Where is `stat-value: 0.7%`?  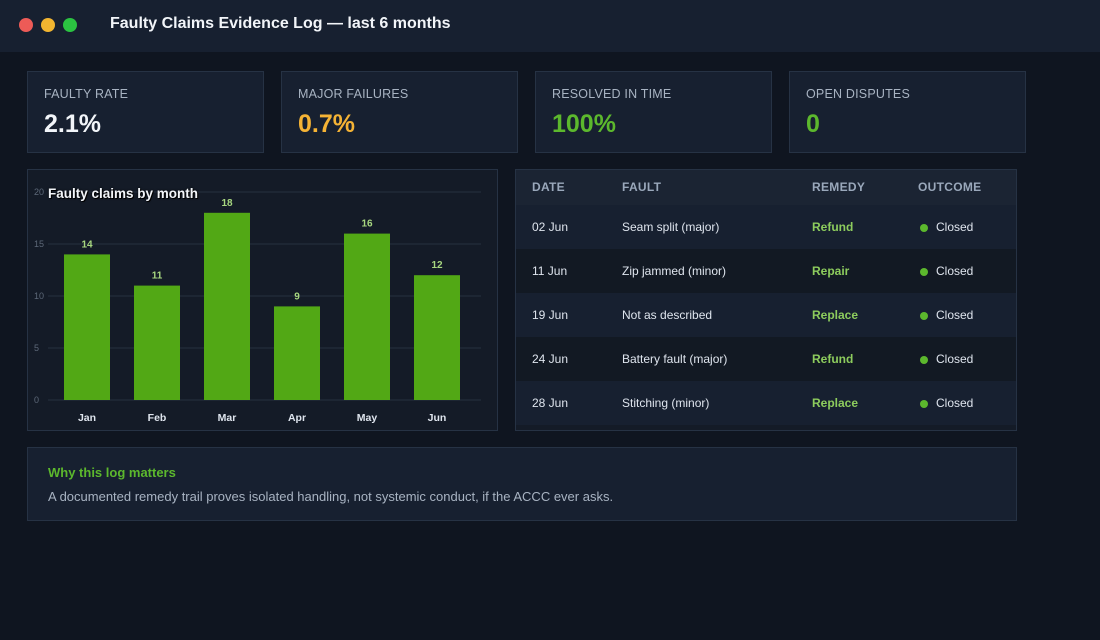 stat-value: 0.7% is located at coordinates (326, 124).